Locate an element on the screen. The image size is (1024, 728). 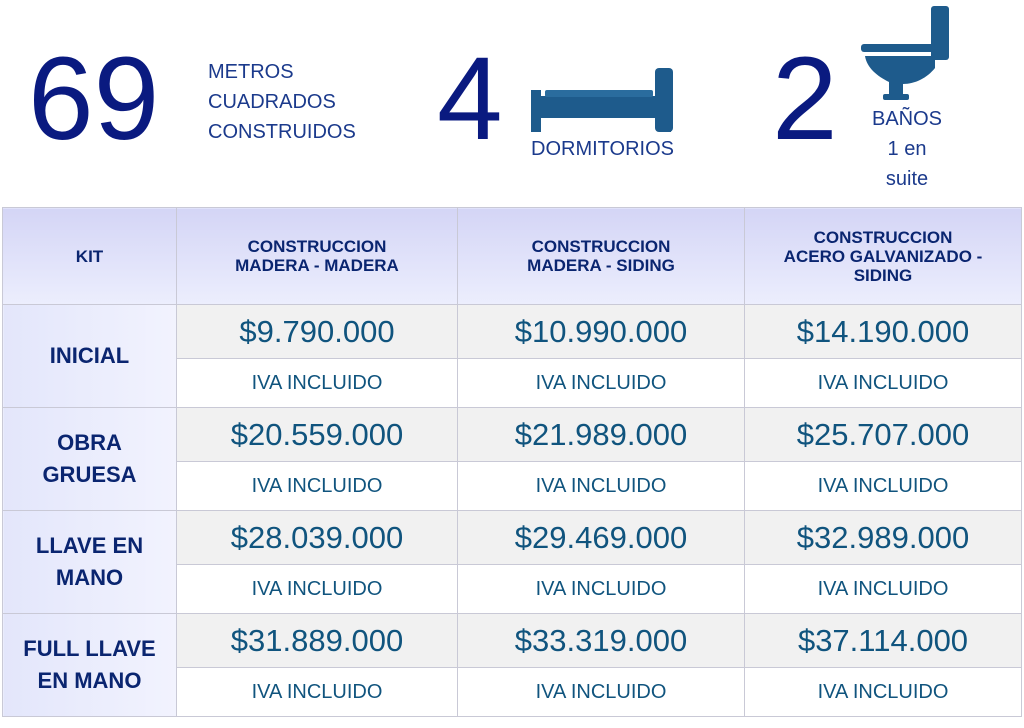
header-madera-siding: CONSTRUCCION MADERA - SIDING is located at coordinates (601, 256).